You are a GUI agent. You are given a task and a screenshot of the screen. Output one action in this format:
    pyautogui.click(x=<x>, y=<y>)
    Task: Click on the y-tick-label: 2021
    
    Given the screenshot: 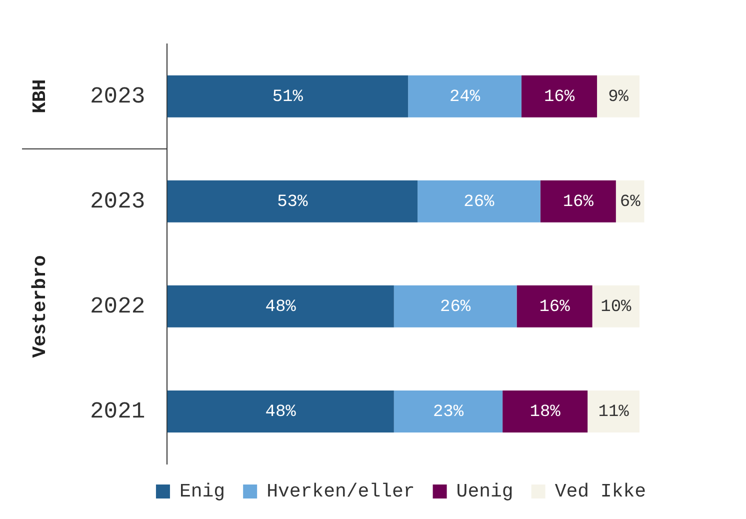 What is the action you would take?
    pyautogui.click(x=118, y=411)
    